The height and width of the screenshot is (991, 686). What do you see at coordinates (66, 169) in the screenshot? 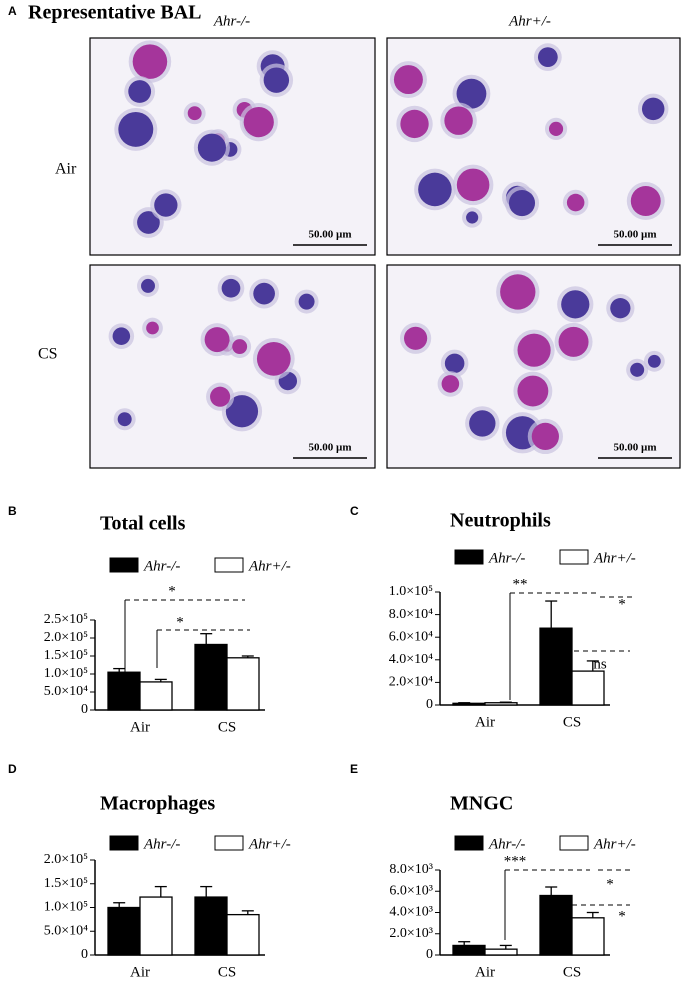
I see `row-label: Air` at bounding box center [66, 169].